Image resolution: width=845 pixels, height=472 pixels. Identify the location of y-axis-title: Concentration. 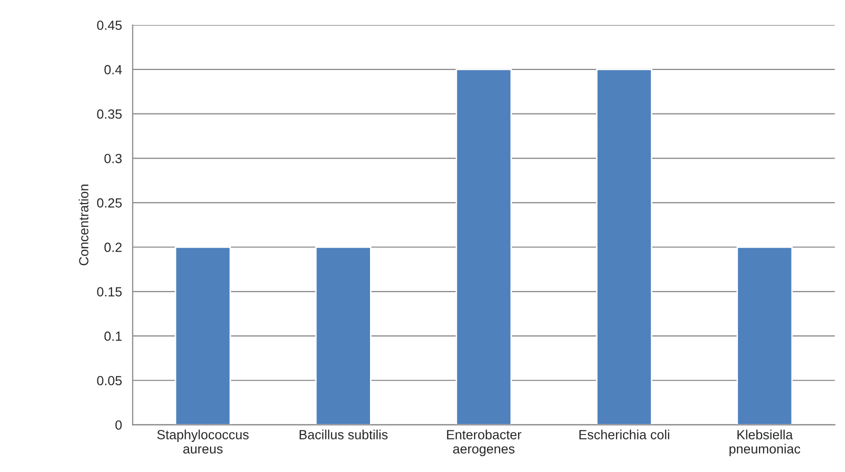
(83, 225).